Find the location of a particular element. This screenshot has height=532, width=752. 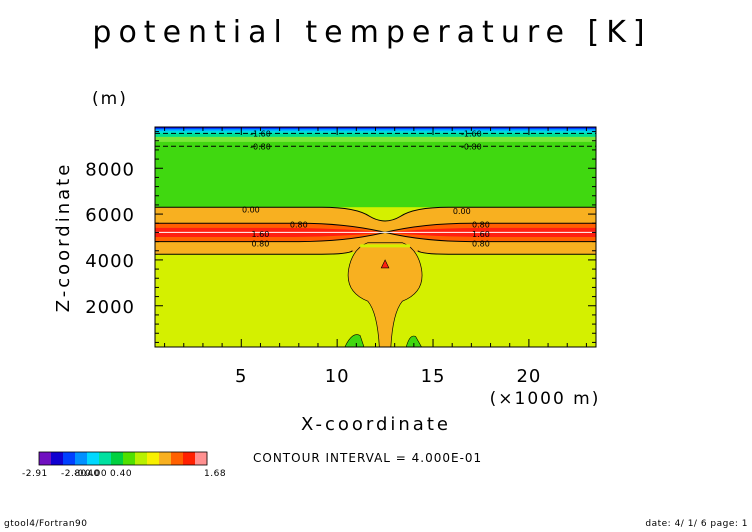

footer-right: date: 4/ 1/ 6 page: 1 is located at coordinates (696, 524).